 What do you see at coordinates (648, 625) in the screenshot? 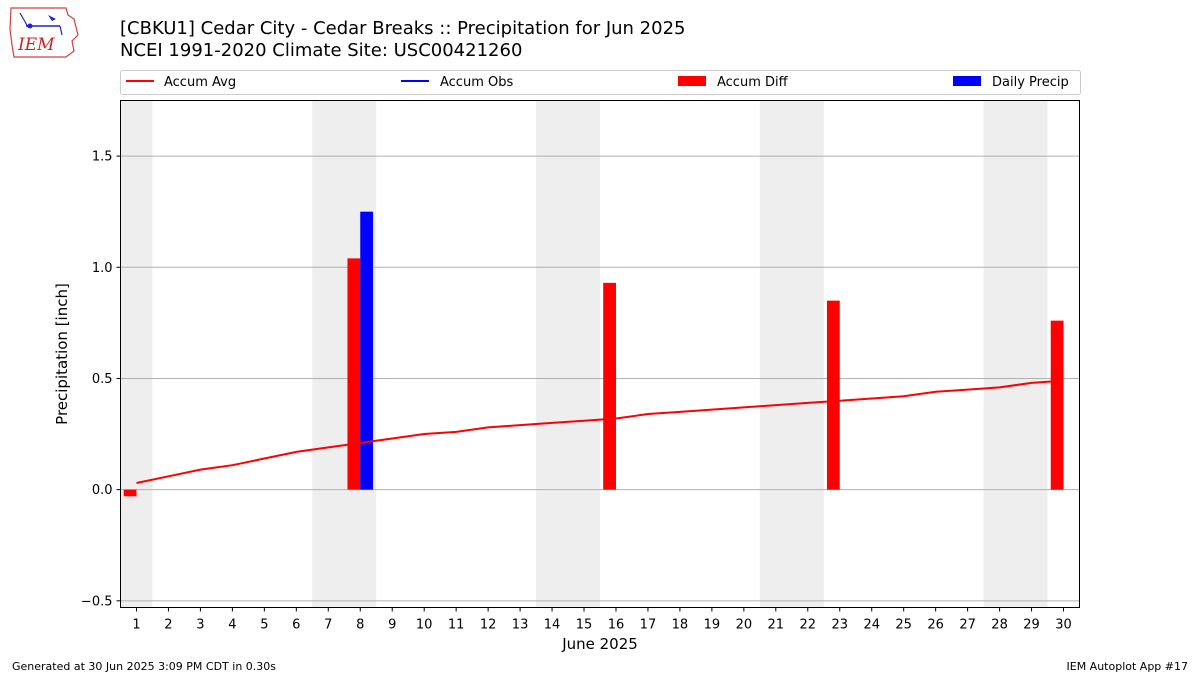
I see `x-tick-label: 17` at bounding box center [648, 625].